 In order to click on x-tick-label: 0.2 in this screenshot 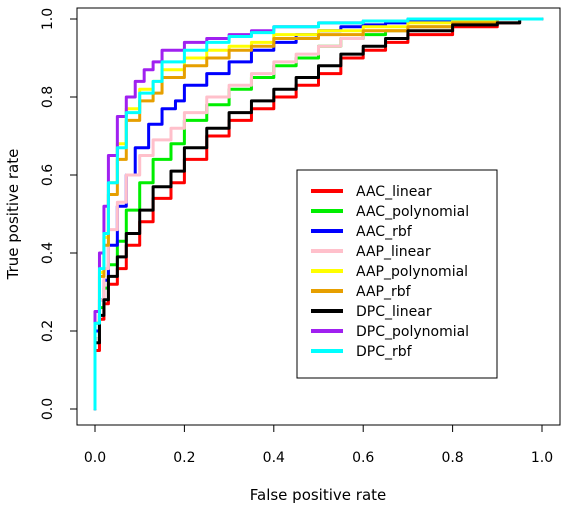, I will do `click(184, 458)`.